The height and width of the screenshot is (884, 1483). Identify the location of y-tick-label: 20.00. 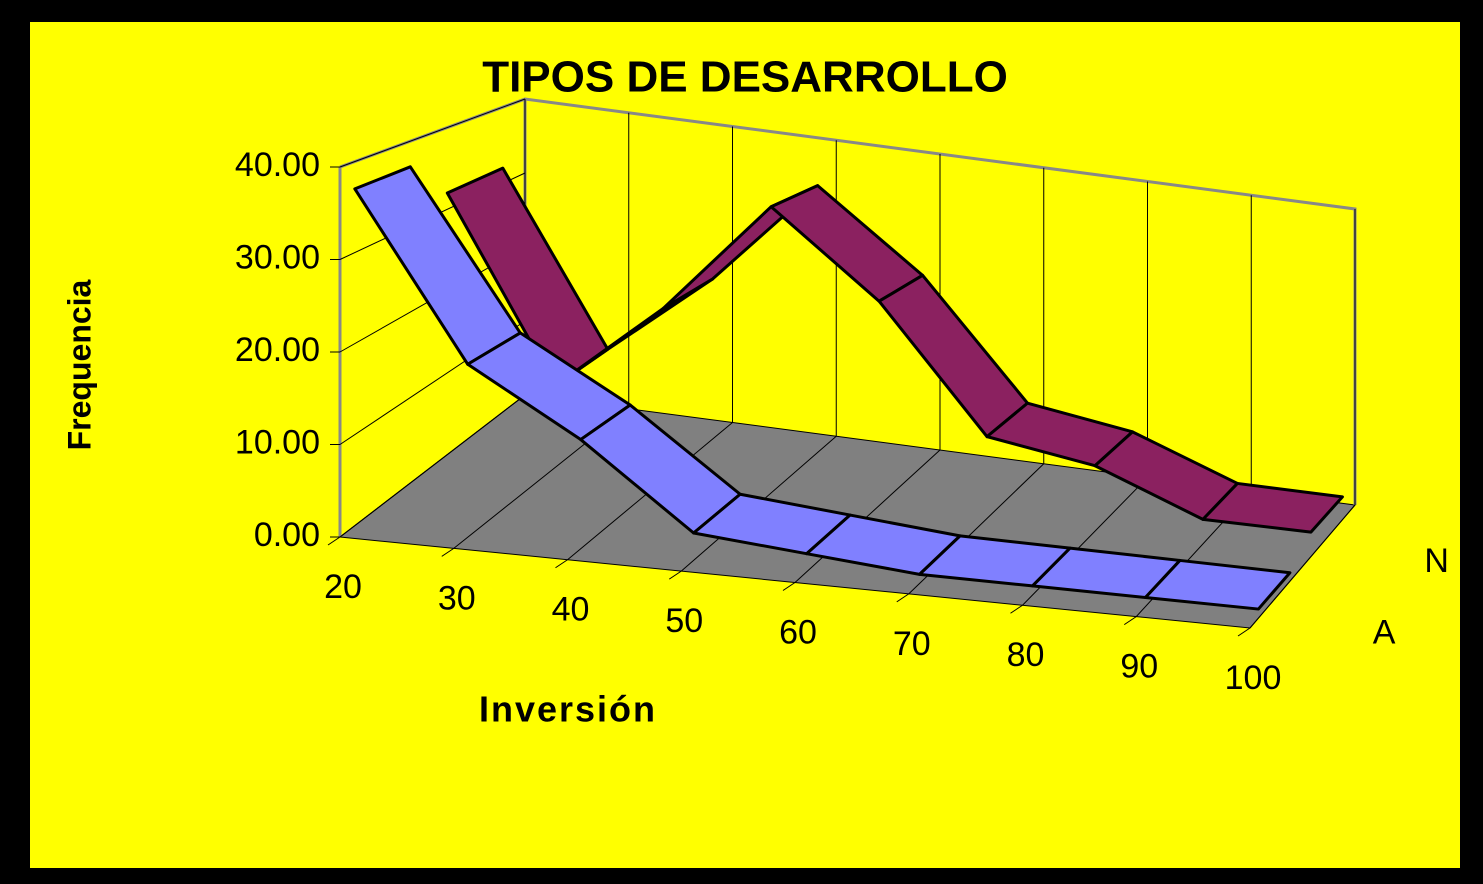
(277, 350).